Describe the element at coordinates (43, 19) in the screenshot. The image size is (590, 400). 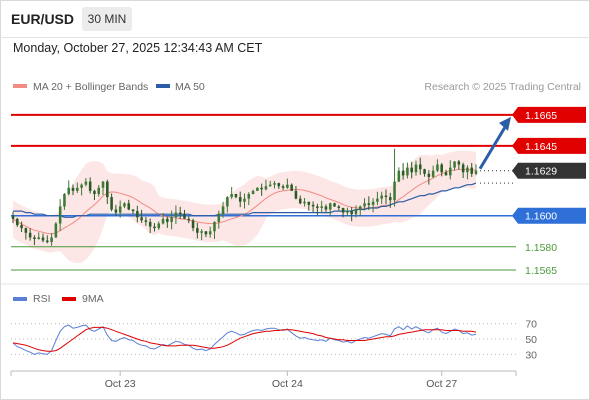
I see `symbol-label: EUR/USD` at that location.